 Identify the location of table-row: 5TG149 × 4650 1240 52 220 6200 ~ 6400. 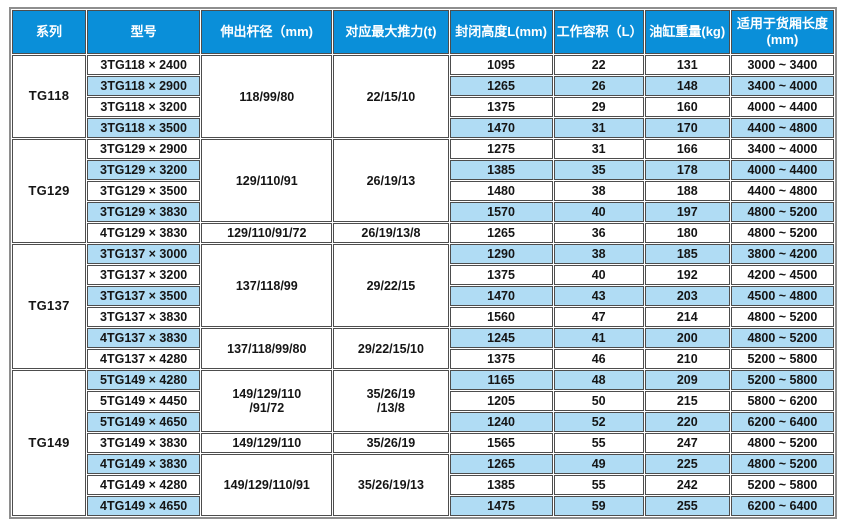
(423, 422).